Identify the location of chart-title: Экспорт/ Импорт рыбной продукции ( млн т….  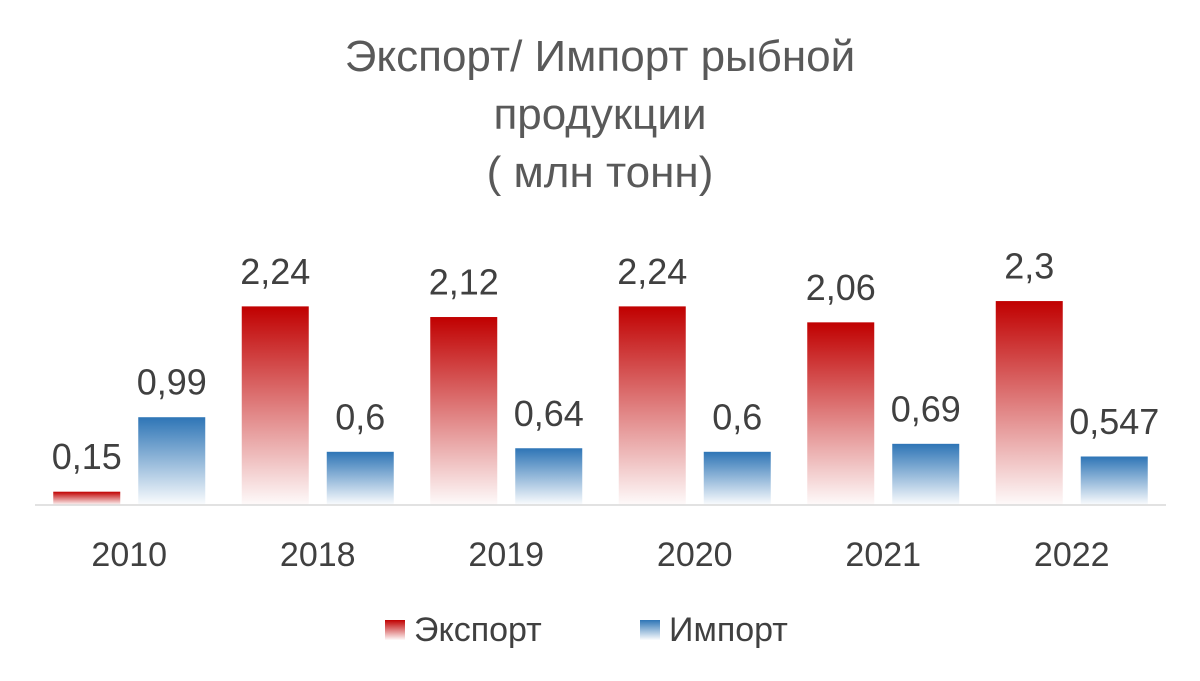
(600, 114).